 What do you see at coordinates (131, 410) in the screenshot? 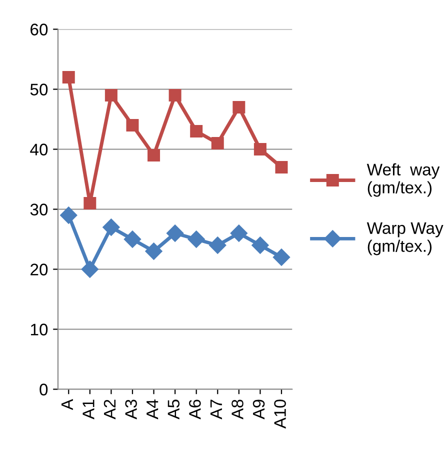
I see `x-tick-label: A3` at bounding box center [131, 410].